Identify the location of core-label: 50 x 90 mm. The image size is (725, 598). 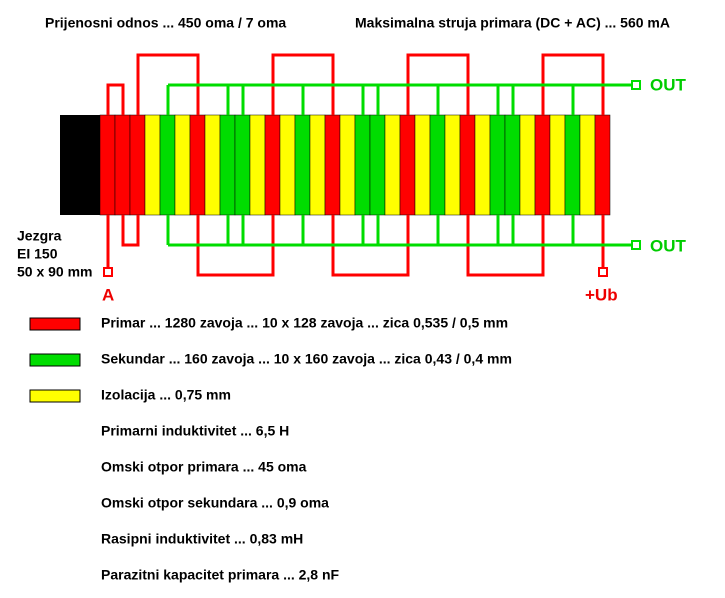
(55, 272).